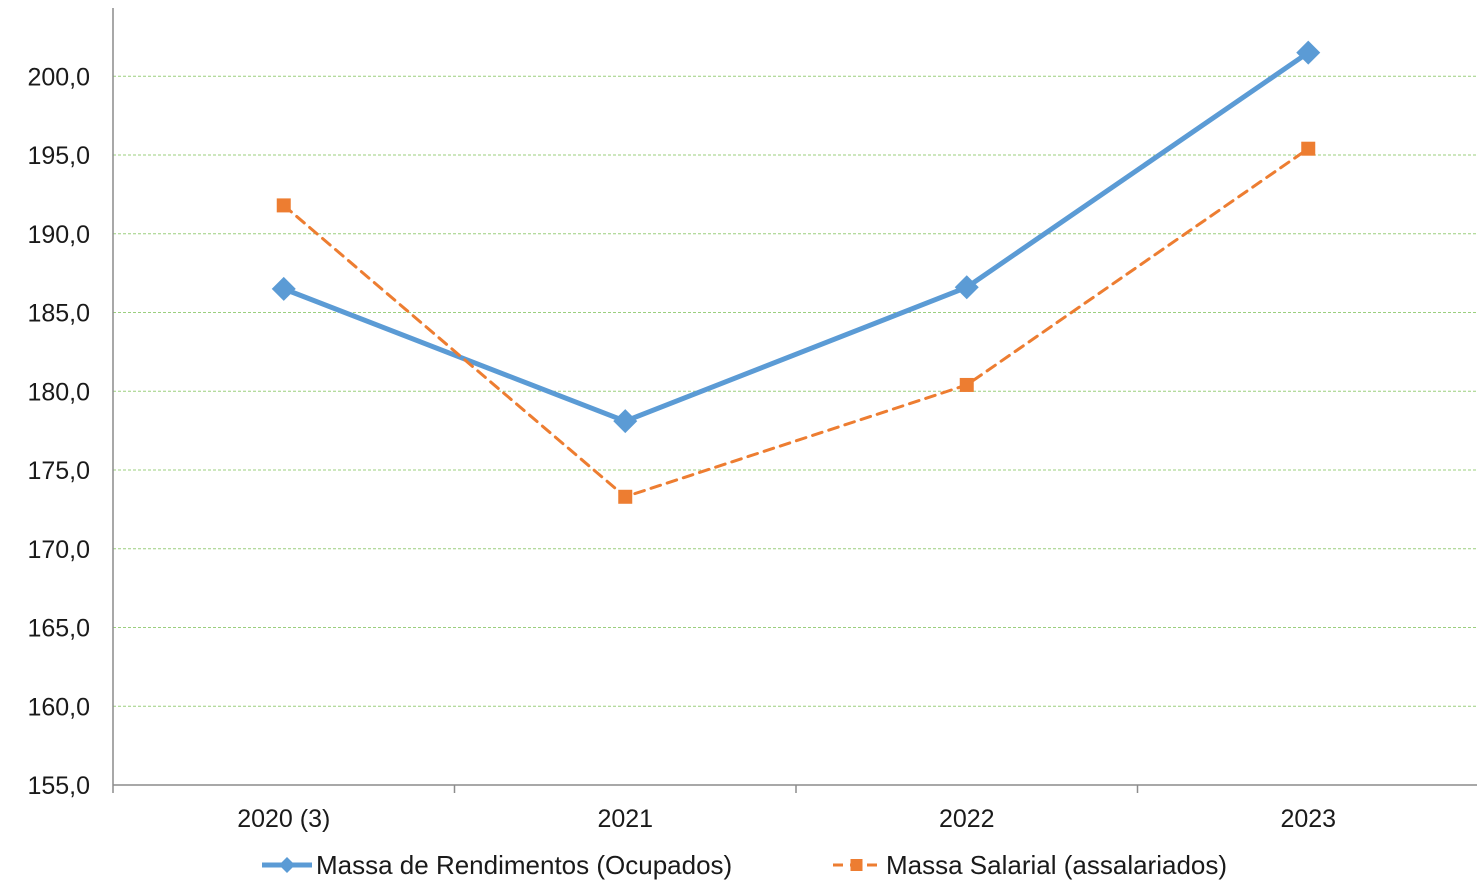 Image resolution: width=1477 pixels, height=892 pixels. What do you see at coordinates (58, 392) in the screenshot?
I see `y-tick-label: 180,0` at bounding box center [58, 392].